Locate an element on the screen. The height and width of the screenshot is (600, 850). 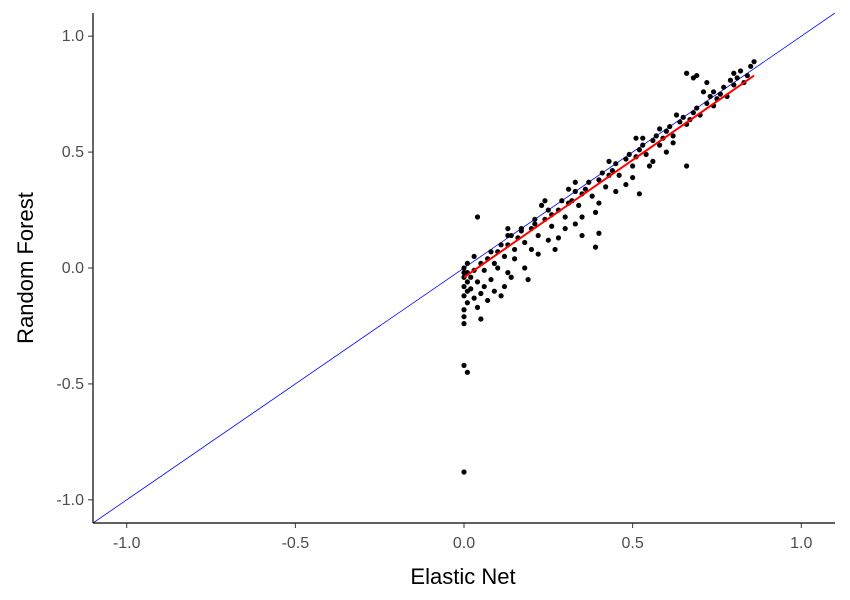
x-axis-title: Elastic Net is located at coordinates (462, 576).